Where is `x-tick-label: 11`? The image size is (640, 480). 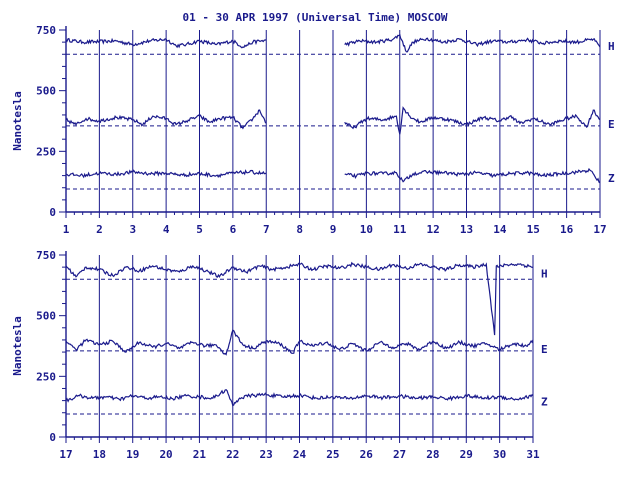 x-tick-label: 11 is located at coordinates (400, 229).